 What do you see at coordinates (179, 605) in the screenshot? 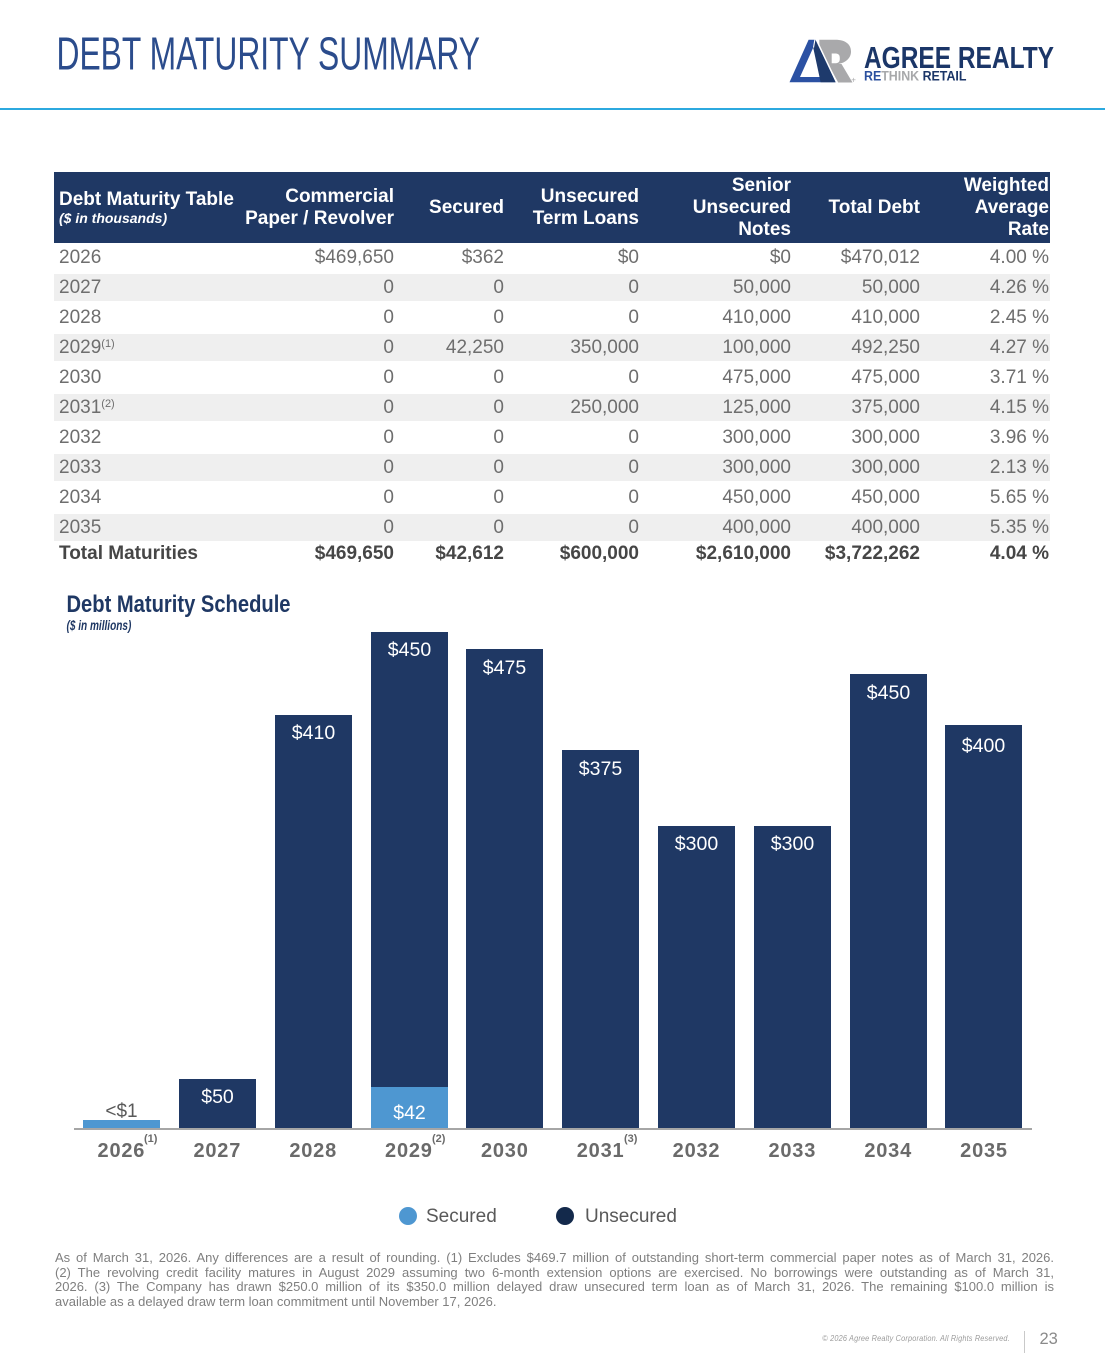
I see `svg-text: Debt Maturity Schedule` at bounding box center [179, 605].